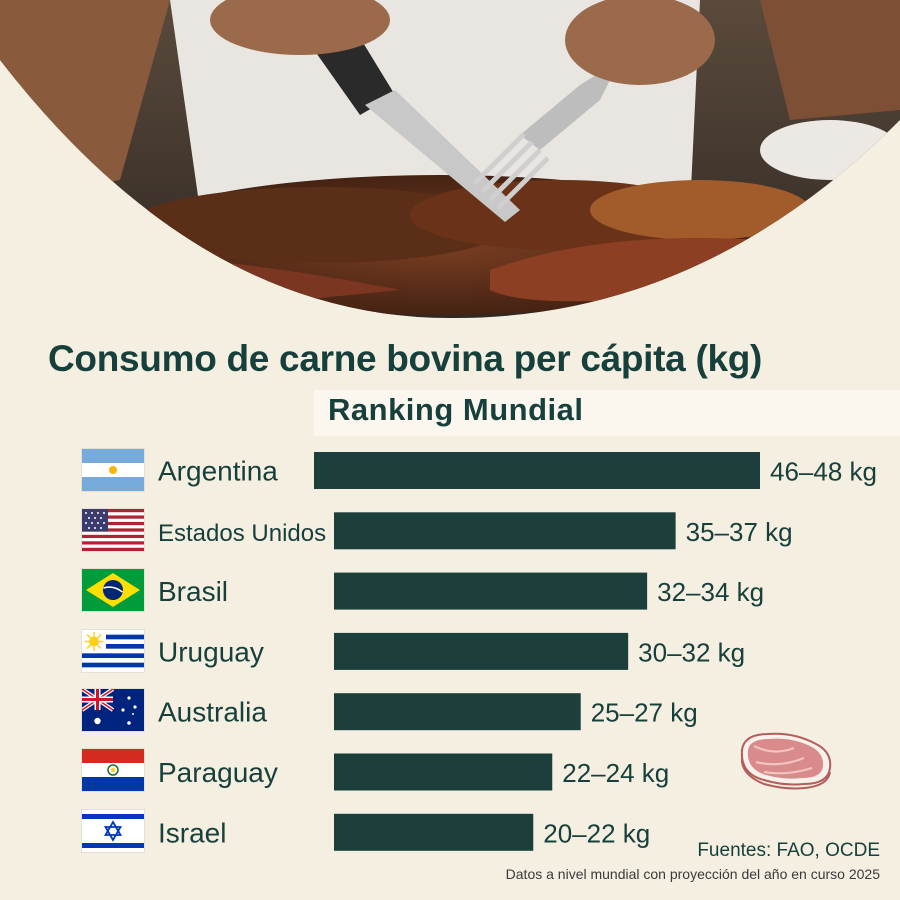 The image size is (900, 900). What do you see at coordinates (212, 712) in the screenshot?
I see `category-label: Australia` at bounding box center [212, 712].